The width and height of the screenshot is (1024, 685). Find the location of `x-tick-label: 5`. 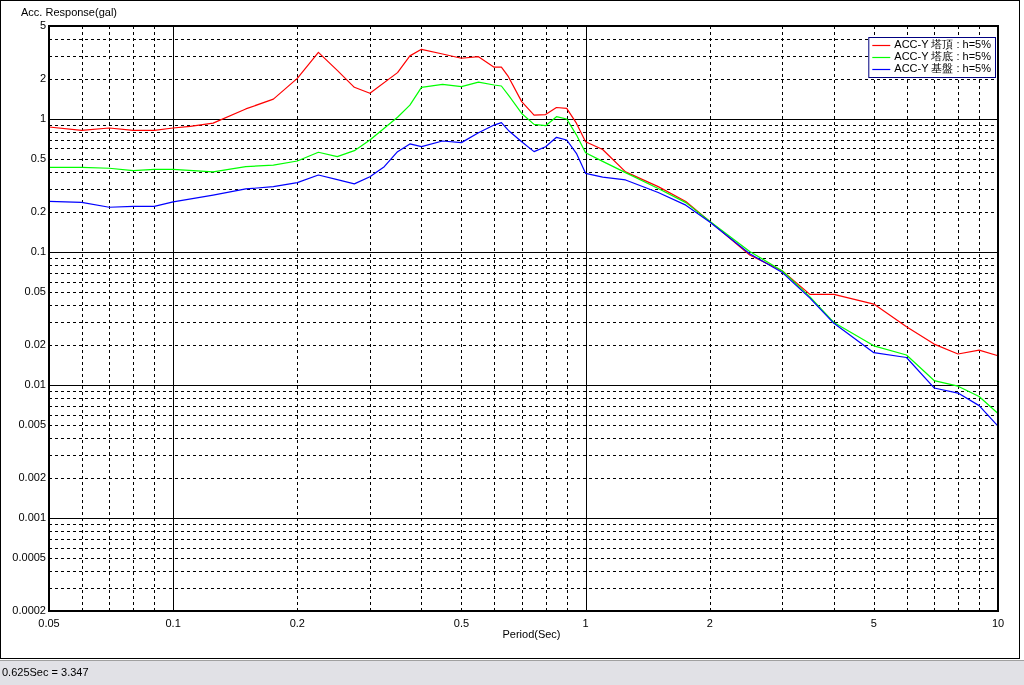

x-tick-label: 5 is located at coordinates (873, 622).